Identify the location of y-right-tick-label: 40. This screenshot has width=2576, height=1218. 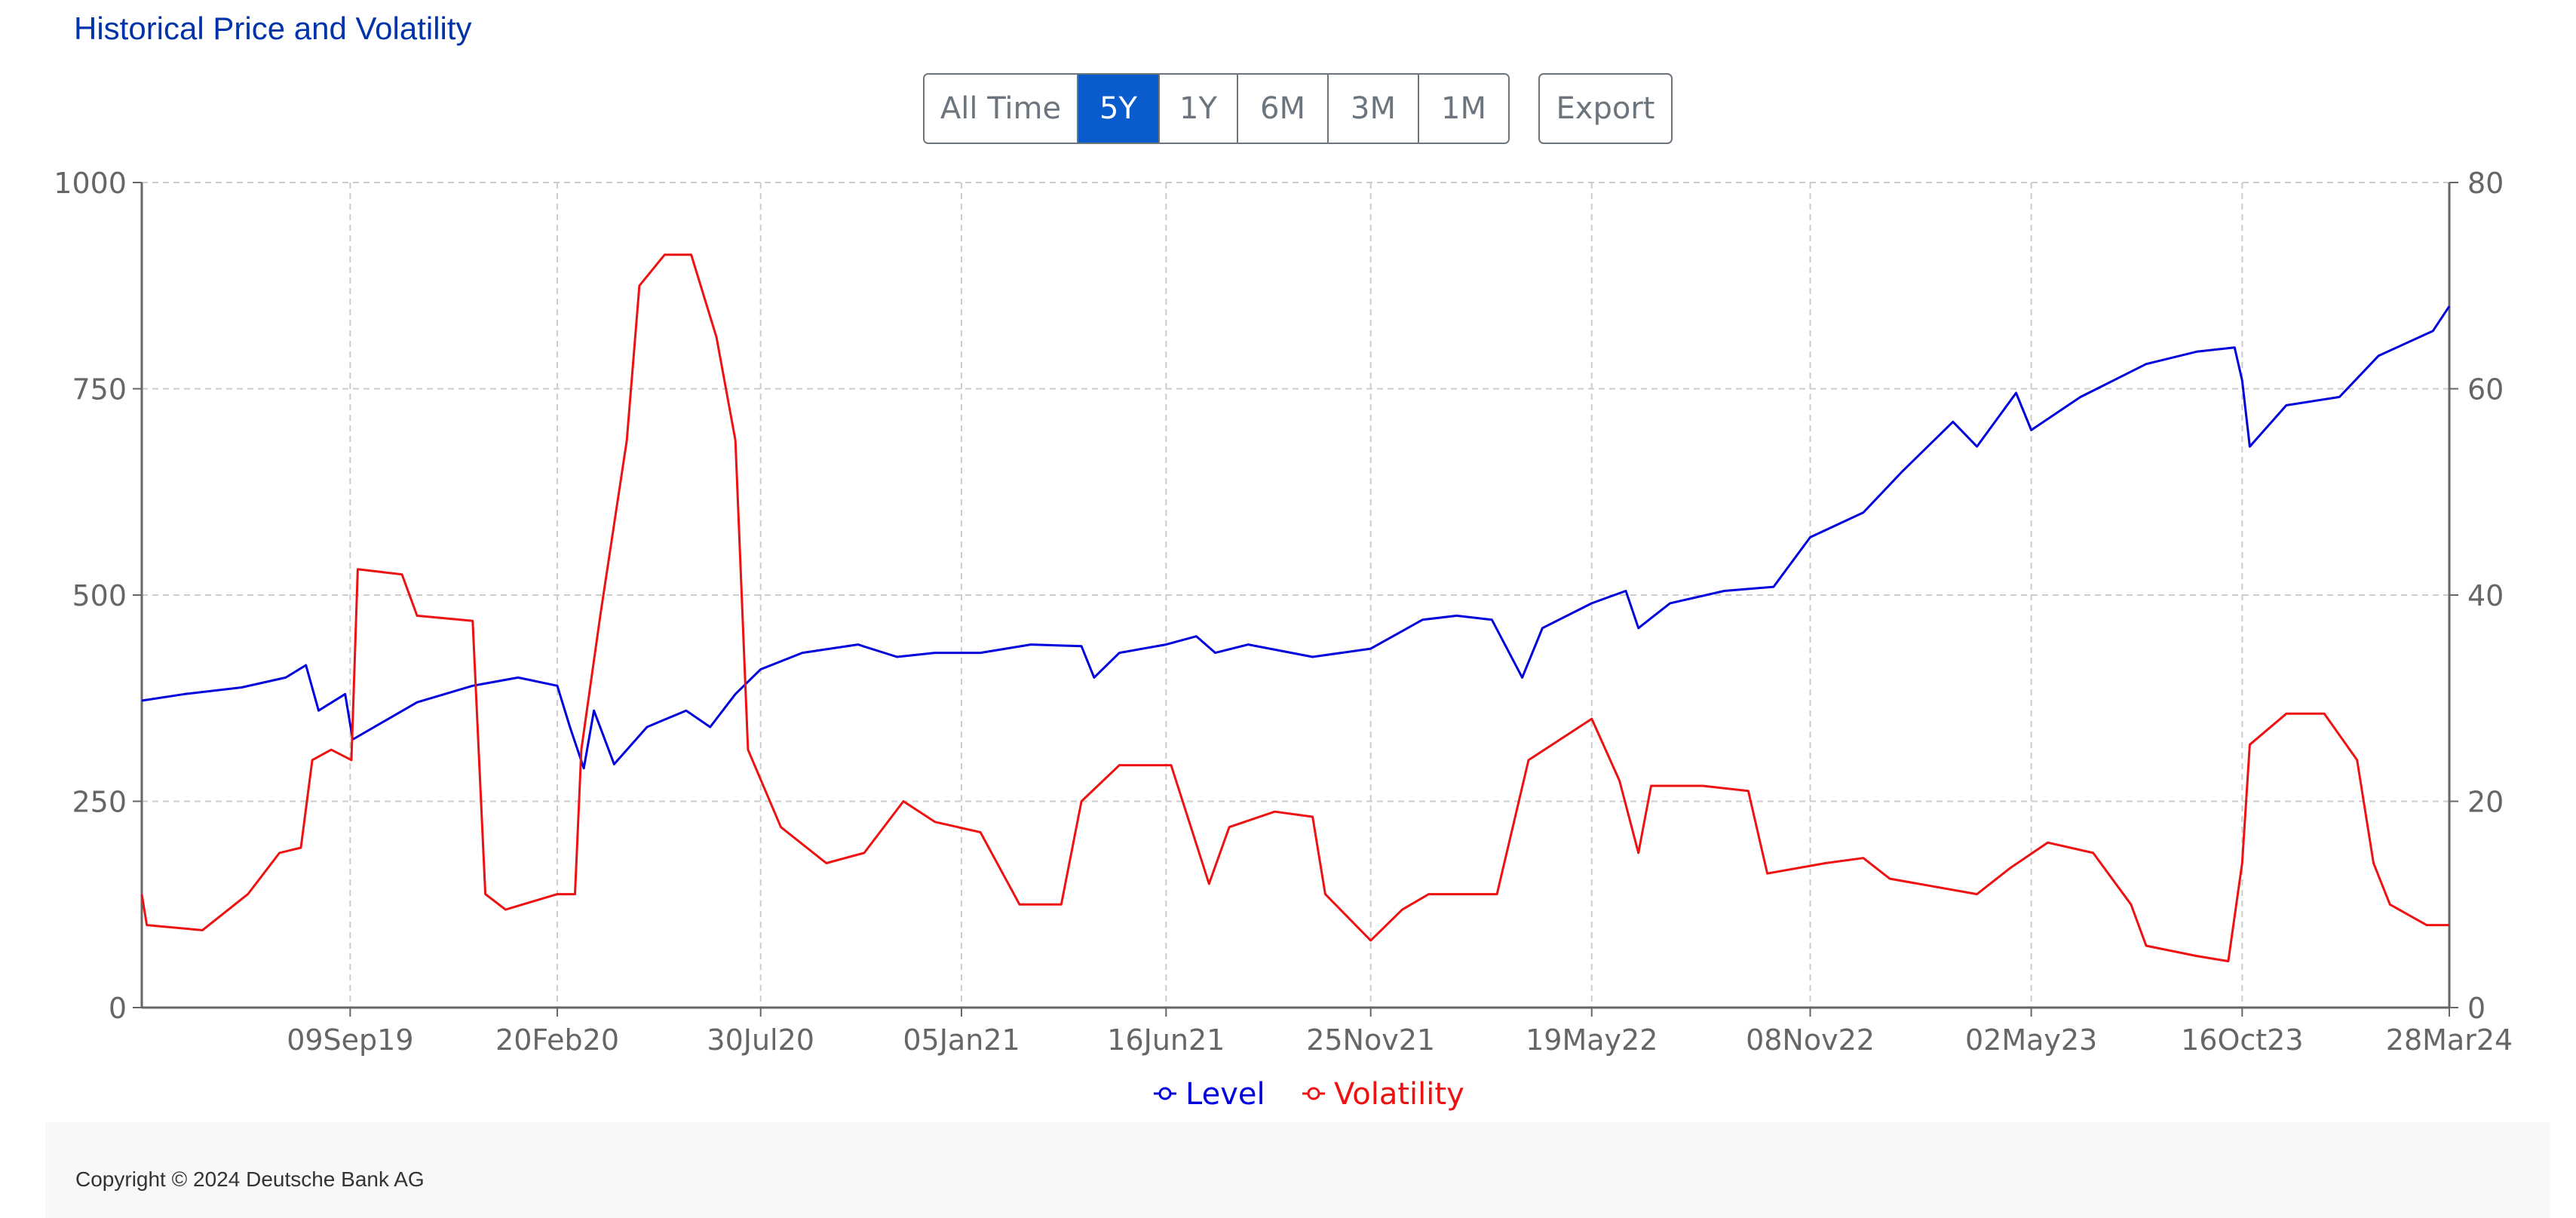
(2485, 595).